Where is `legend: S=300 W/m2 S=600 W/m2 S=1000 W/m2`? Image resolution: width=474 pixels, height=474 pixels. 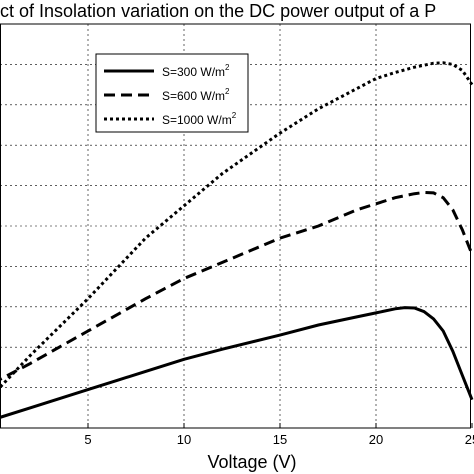
legend: S=300 W/m2 S=600 W/m2 S=1000 W/m2 is located at coordinates (172, 93).